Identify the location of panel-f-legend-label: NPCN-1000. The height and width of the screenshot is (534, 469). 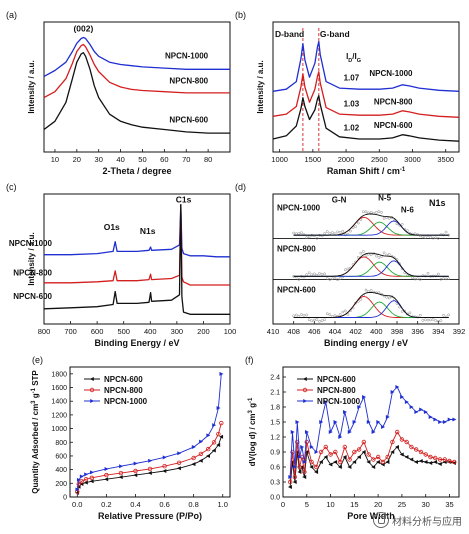
(339, 401).